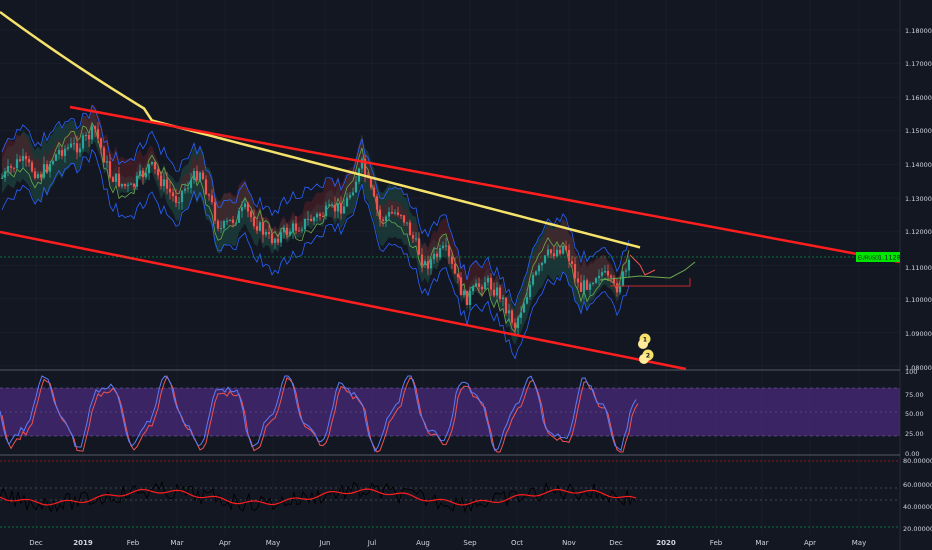 This screenshot has height=550, width=932. I want to click on price-tick: 1.18000, so click(918, 31).